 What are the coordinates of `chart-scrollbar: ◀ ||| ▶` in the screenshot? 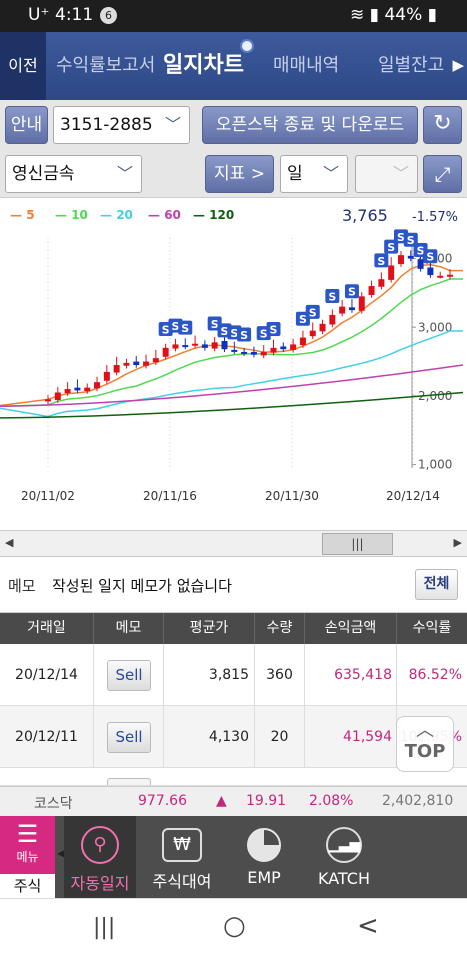 It's located at (233, 543).